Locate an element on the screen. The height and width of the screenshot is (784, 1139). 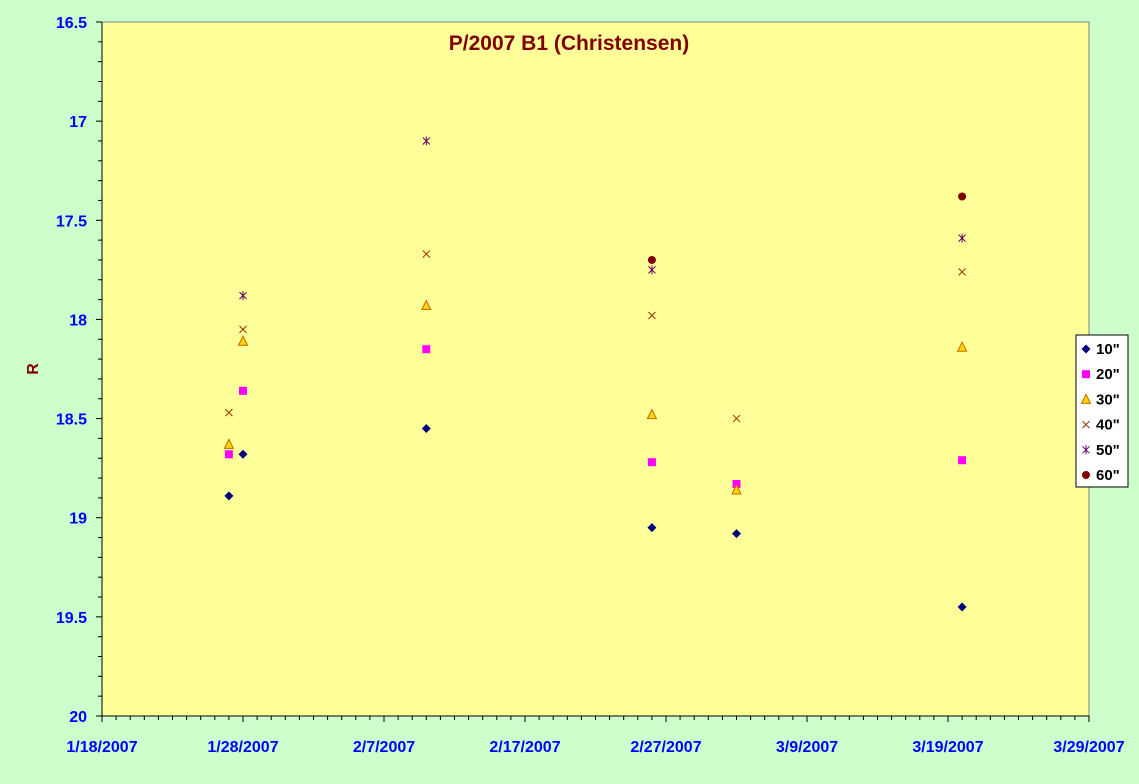
x-tick-label: 2/17/2007 is located at coordinates (524, 747).